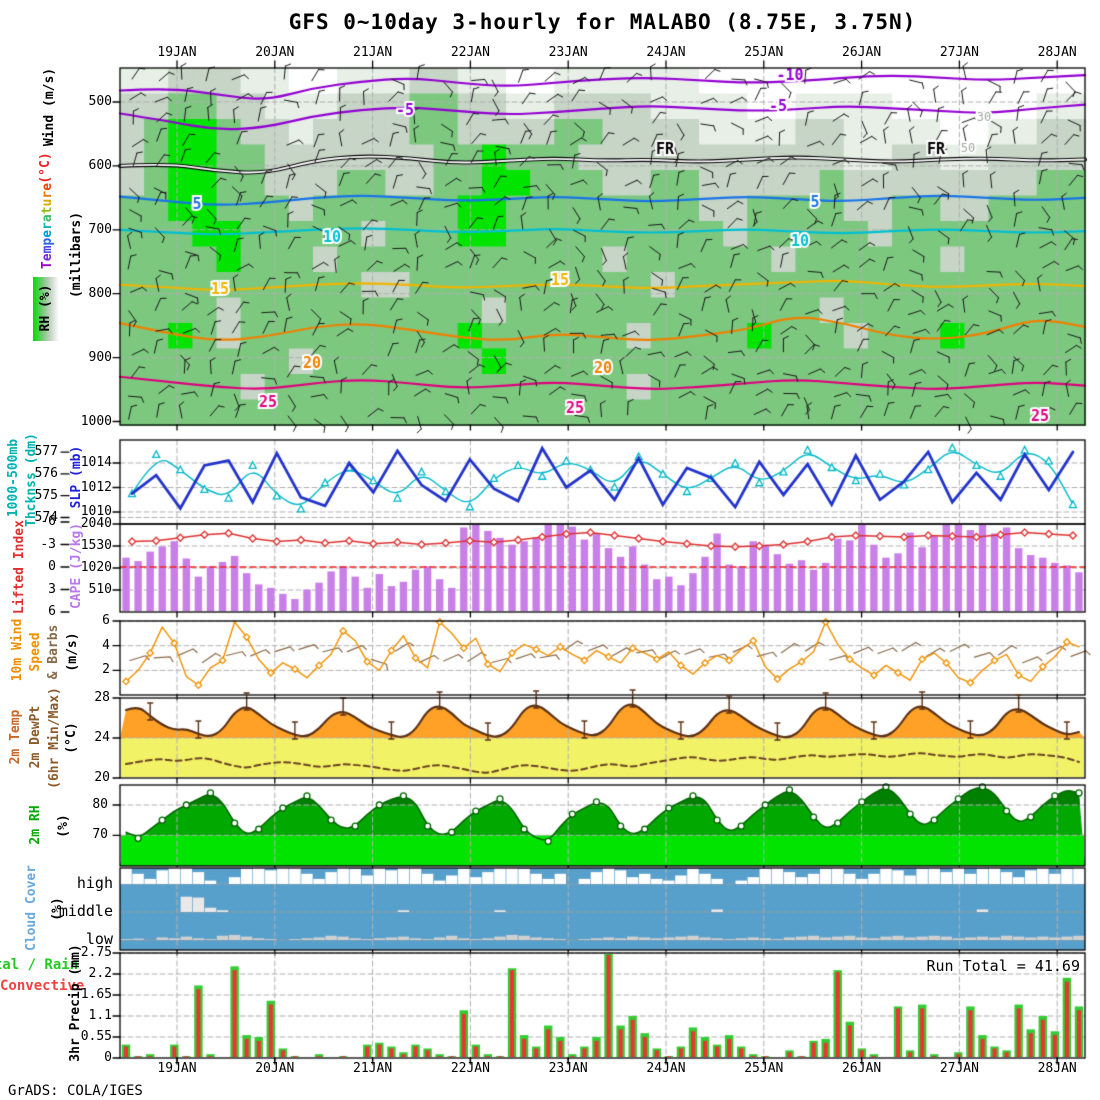  I want to click on day-label-top-21JAN: 21JAN, so click(373, 52).